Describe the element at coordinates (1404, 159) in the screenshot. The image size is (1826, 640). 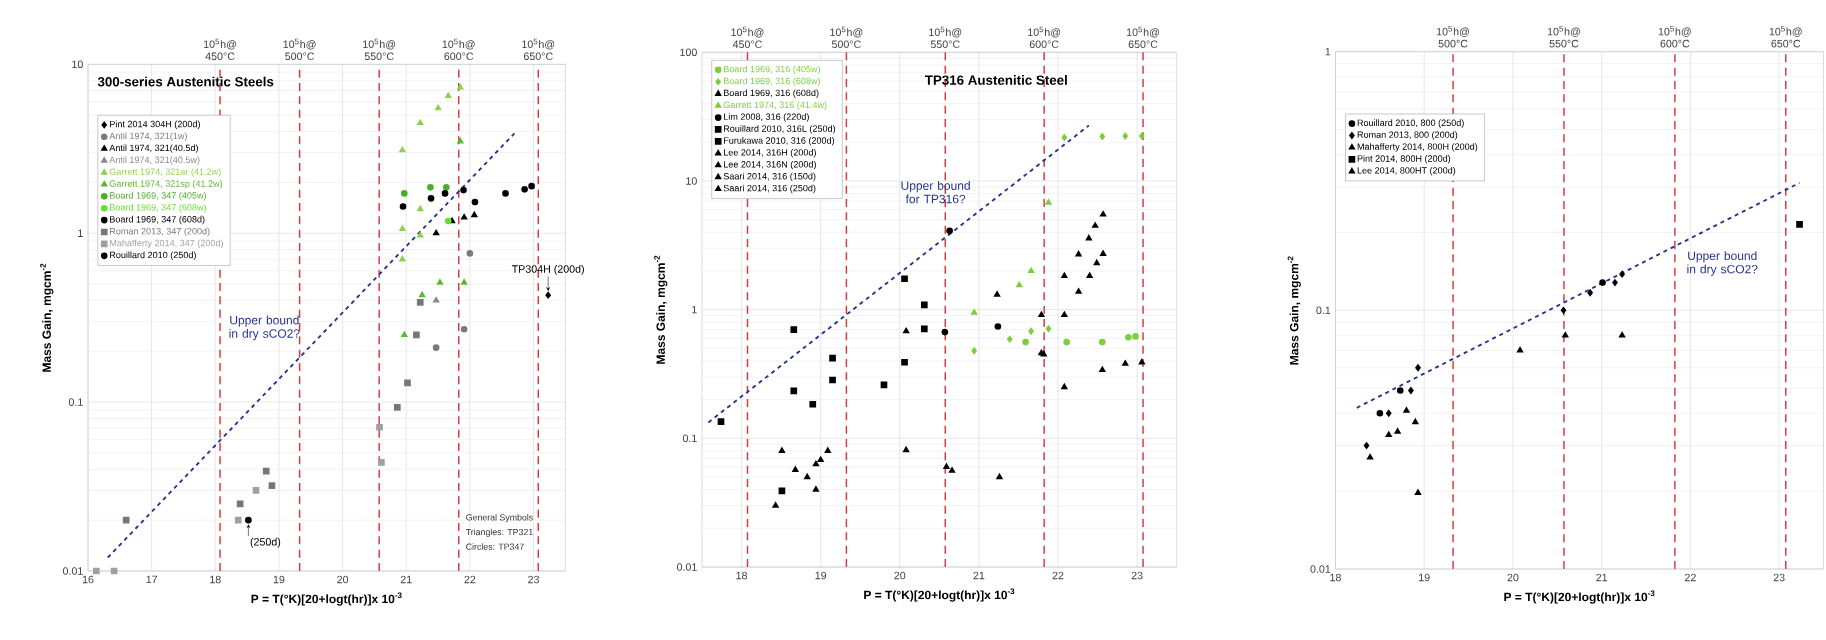
I see `legend-label: Pint 2014, 800H (200d)` at that location.